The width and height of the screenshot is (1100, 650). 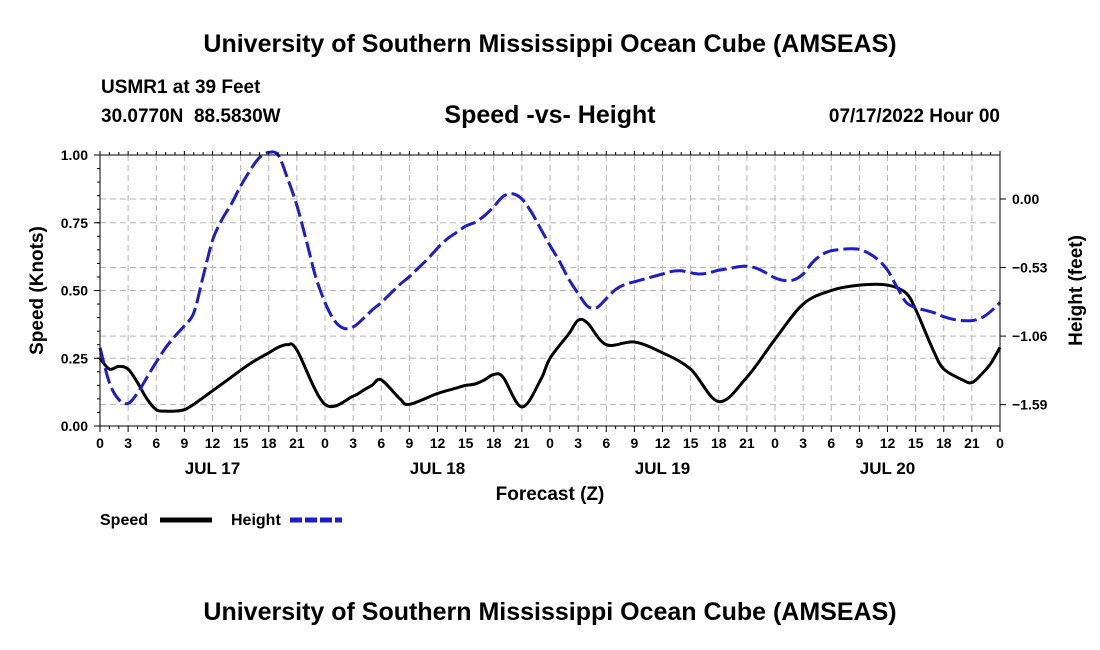 What do you see at coordinates (212, 468) in the screenshot?
I see `day-label: JUL 17` at bounding box center [212, 468].